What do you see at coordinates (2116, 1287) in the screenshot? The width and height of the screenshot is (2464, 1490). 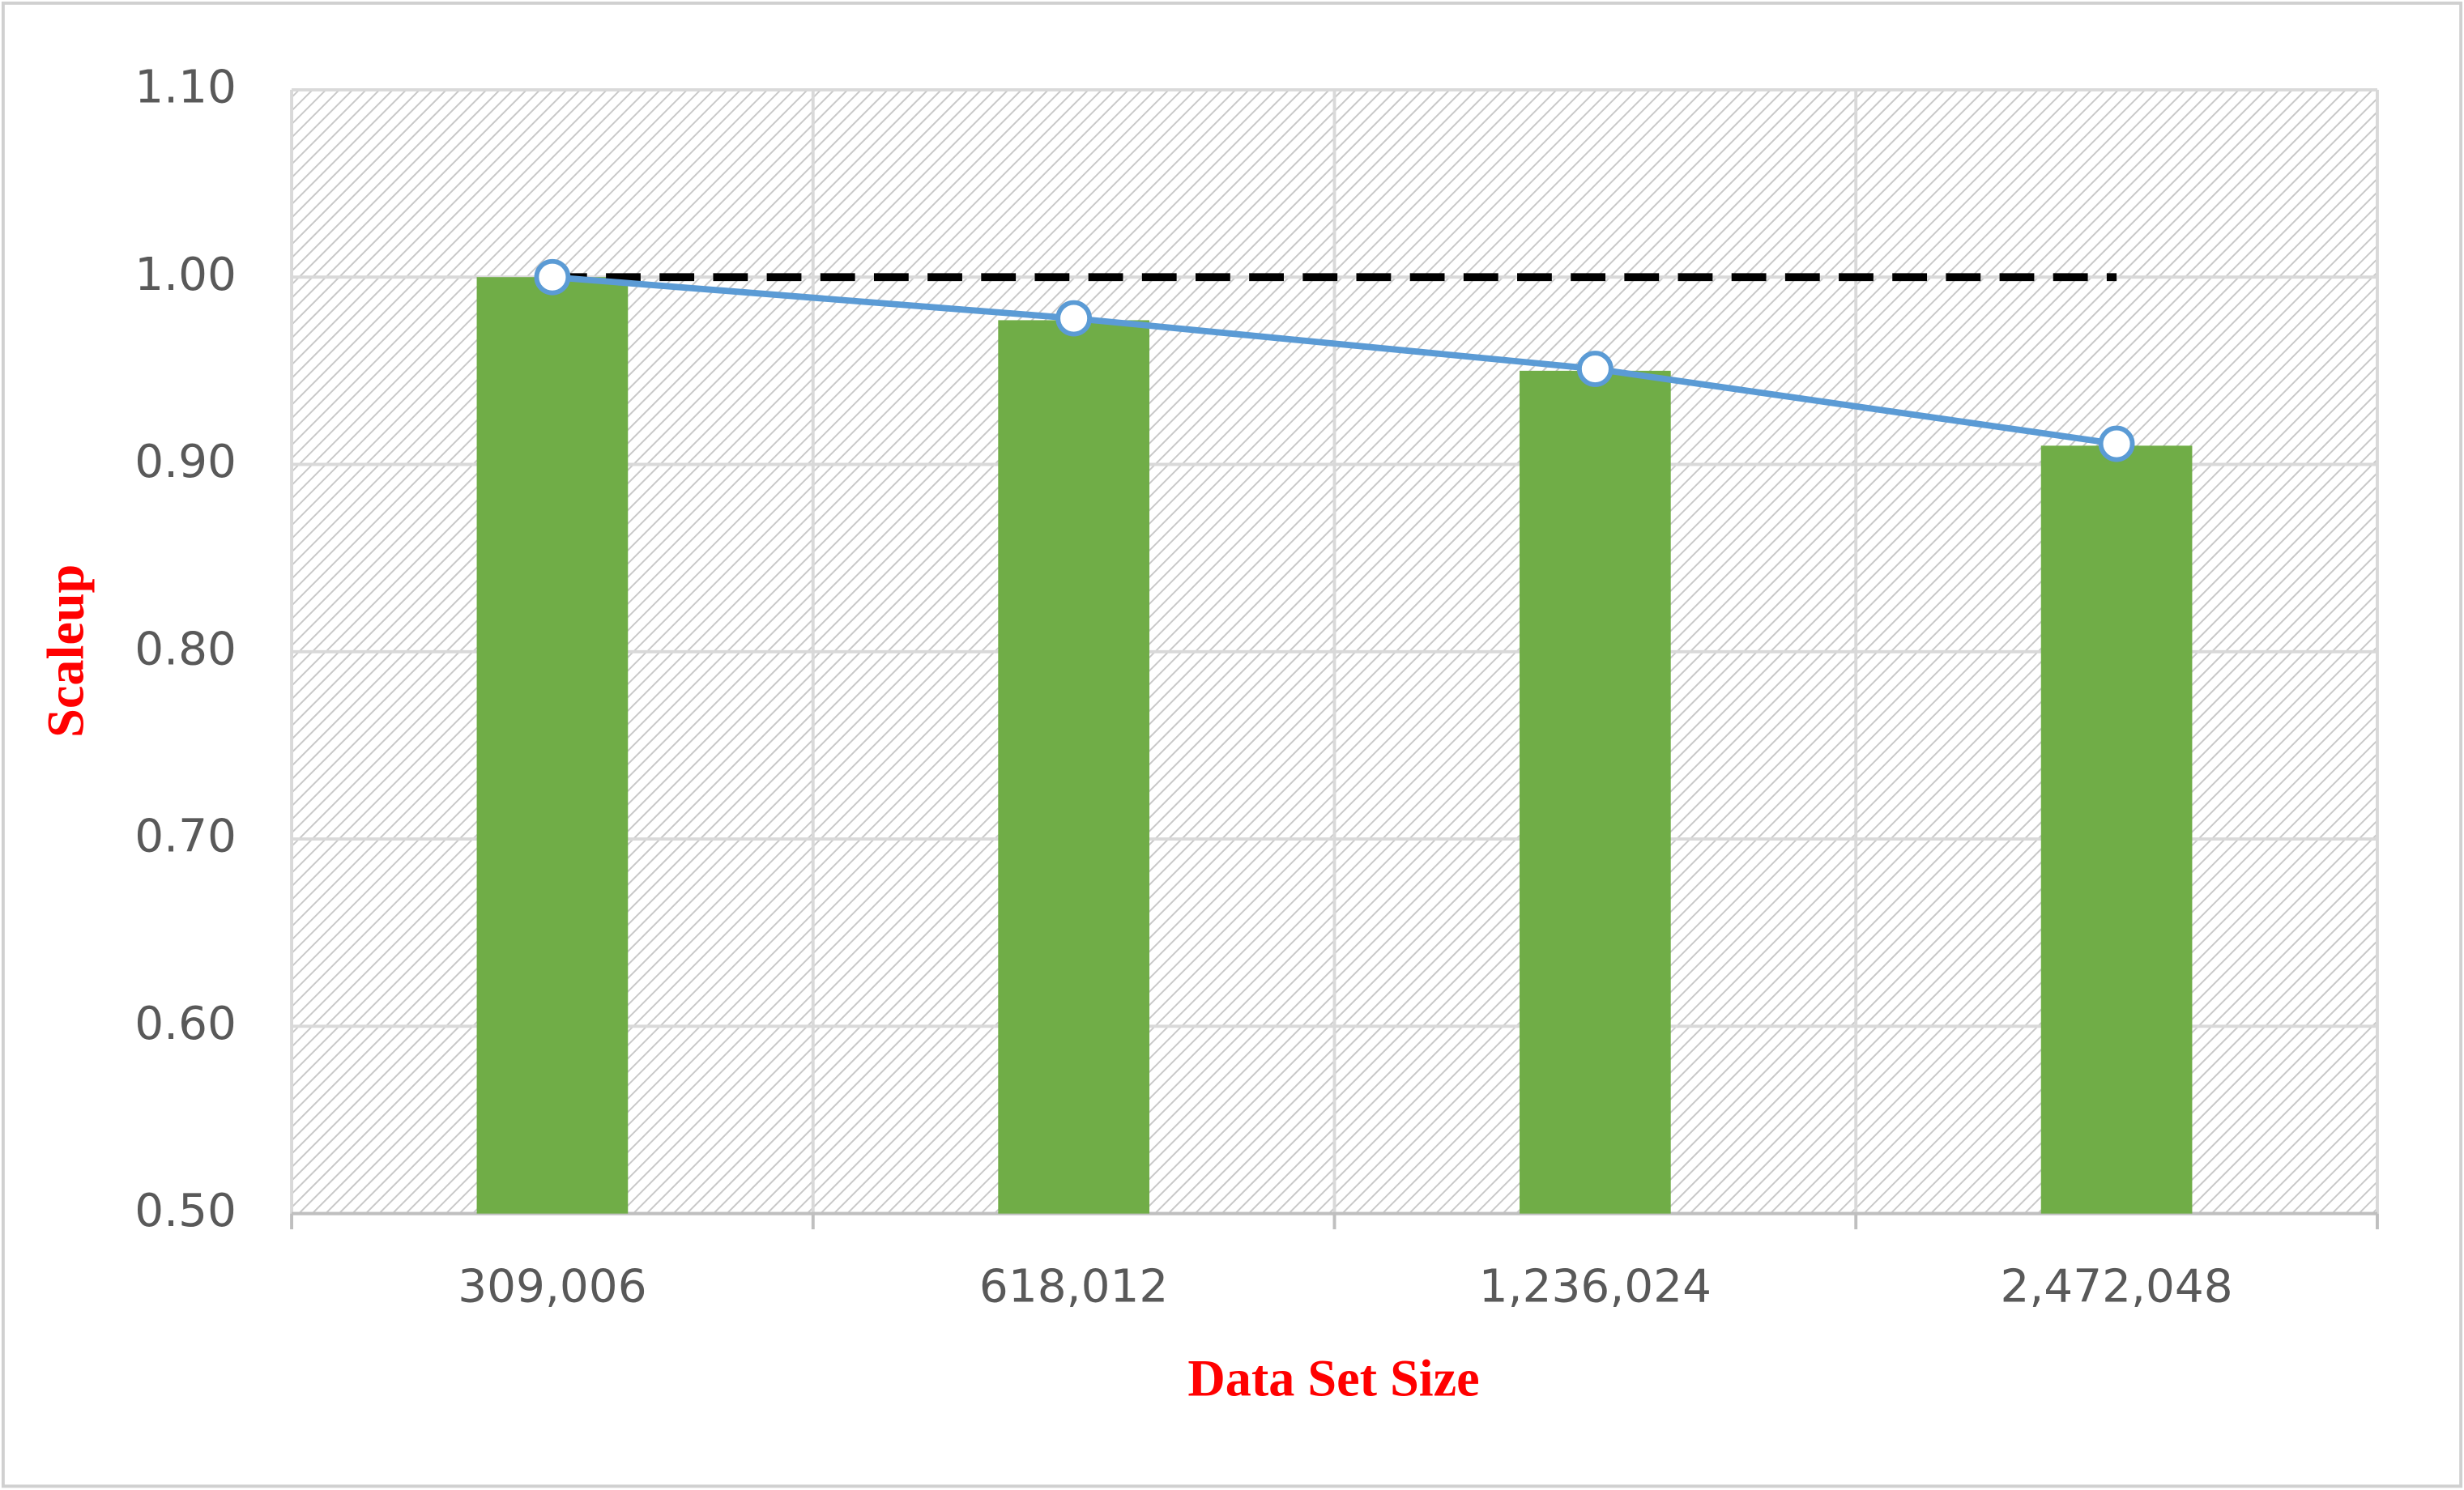 I see `x-tick-label: 2,472,048` at bounding box center [2116, 1287].